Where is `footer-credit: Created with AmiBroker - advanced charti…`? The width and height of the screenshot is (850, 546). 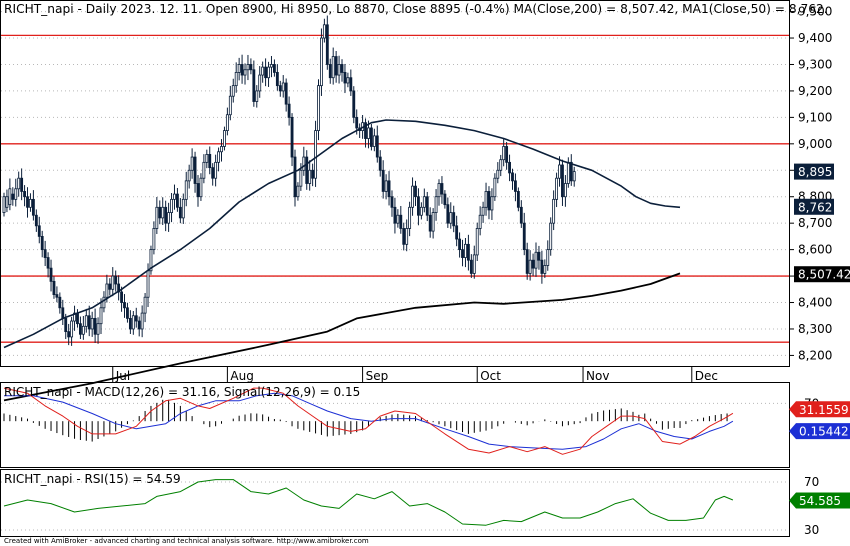
footer-credit: Created with AmiBroker - advanced charti… is located at coordinates (186, 541).